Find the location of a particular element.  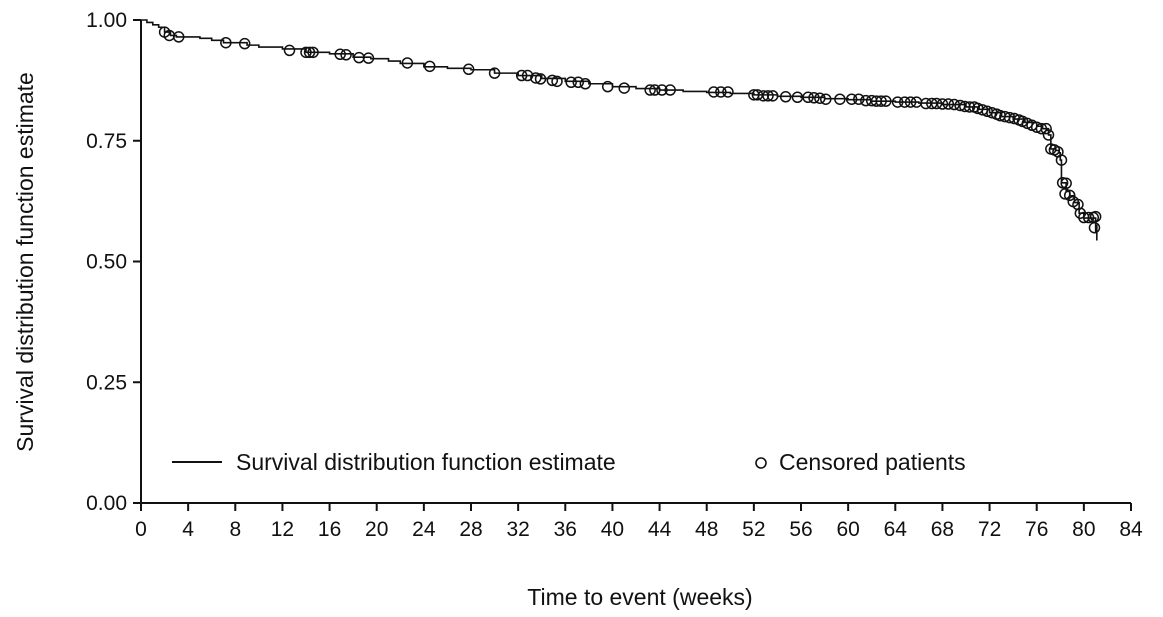

x-tick-label: 52 is located at coordinates (753, 529).